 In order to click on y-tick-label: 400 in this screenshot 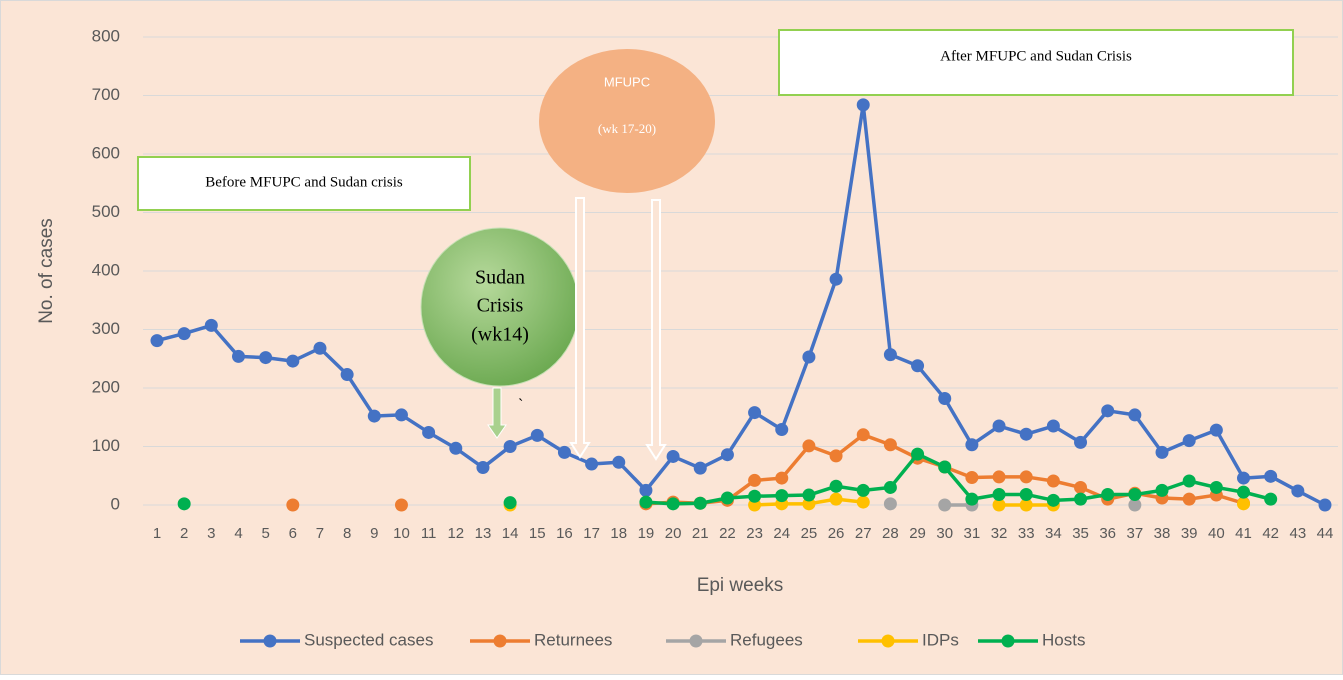, I will do `click(106, 269)`.